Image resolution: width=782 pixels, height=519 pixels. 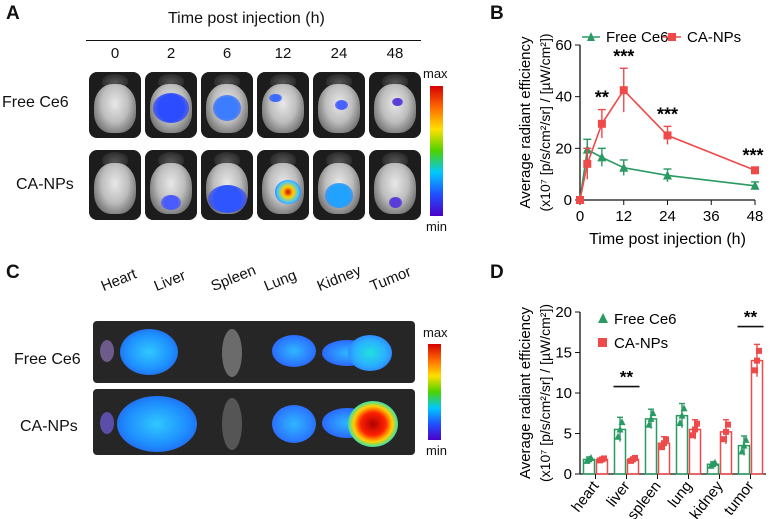 I want to click on x-tick-label: 12, so click(x=623, y=216).